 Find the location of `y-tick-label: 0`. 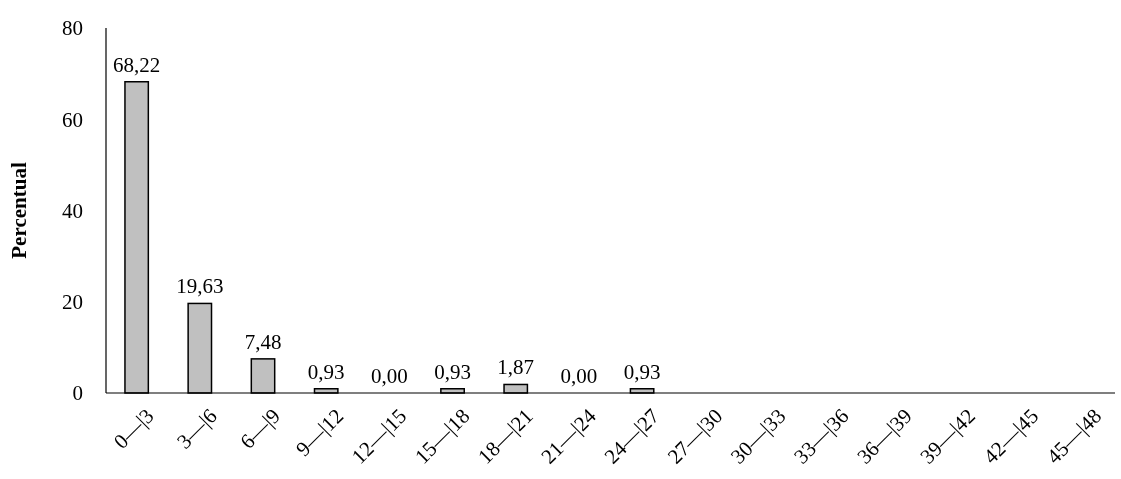

y-tick-label: 0 is located at coordinates (77, 393).